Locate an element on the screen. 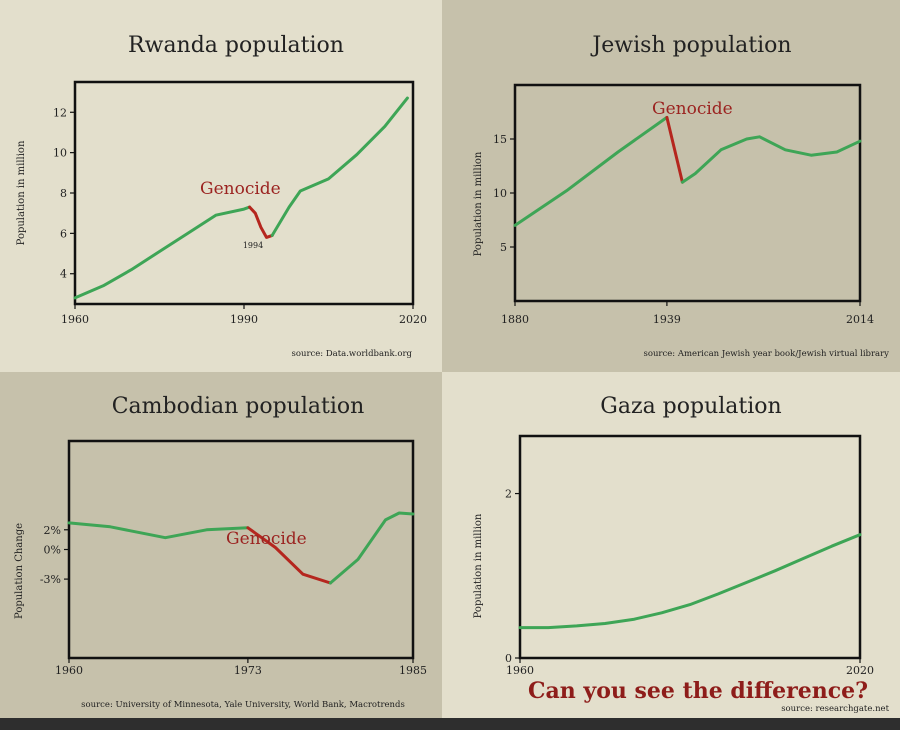 The width and height of the screenshot is (900, 730). rwanda-y-tick-3: 10 is located at coordinates (60, 153).